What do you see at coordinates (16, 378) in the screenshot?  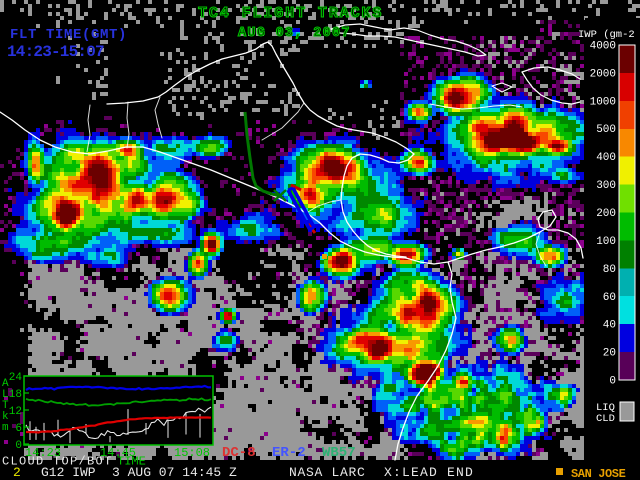 I see `svg-text: 24` at bounding box center [16, 378].